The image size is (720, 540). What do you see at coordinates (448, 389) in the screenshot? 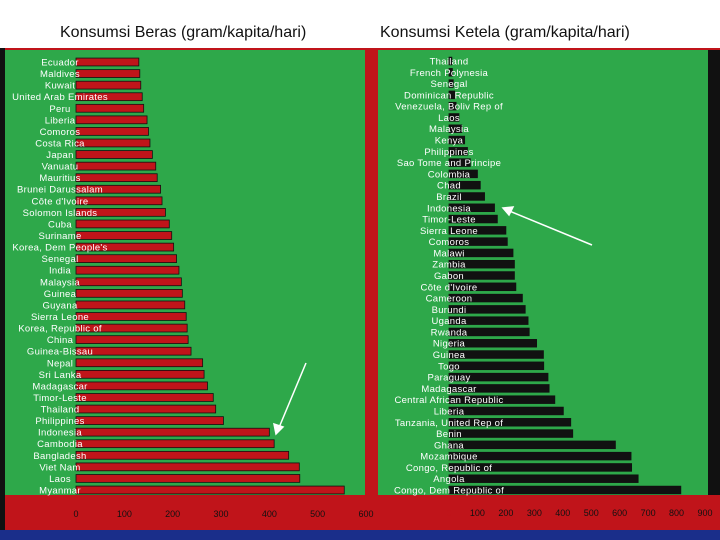
I see `ketela-category-label-29: Madagascar` at bounding box center [448, 389].